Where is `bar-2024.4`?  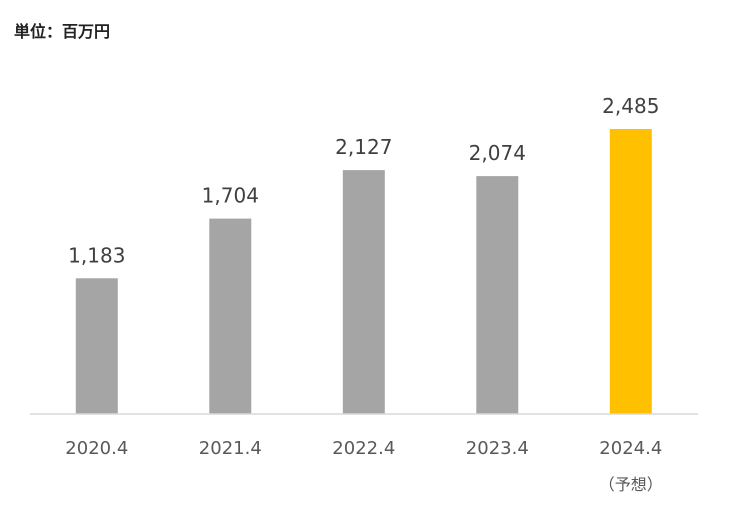 bar-2024.4 is located at coordinates (630, 271).